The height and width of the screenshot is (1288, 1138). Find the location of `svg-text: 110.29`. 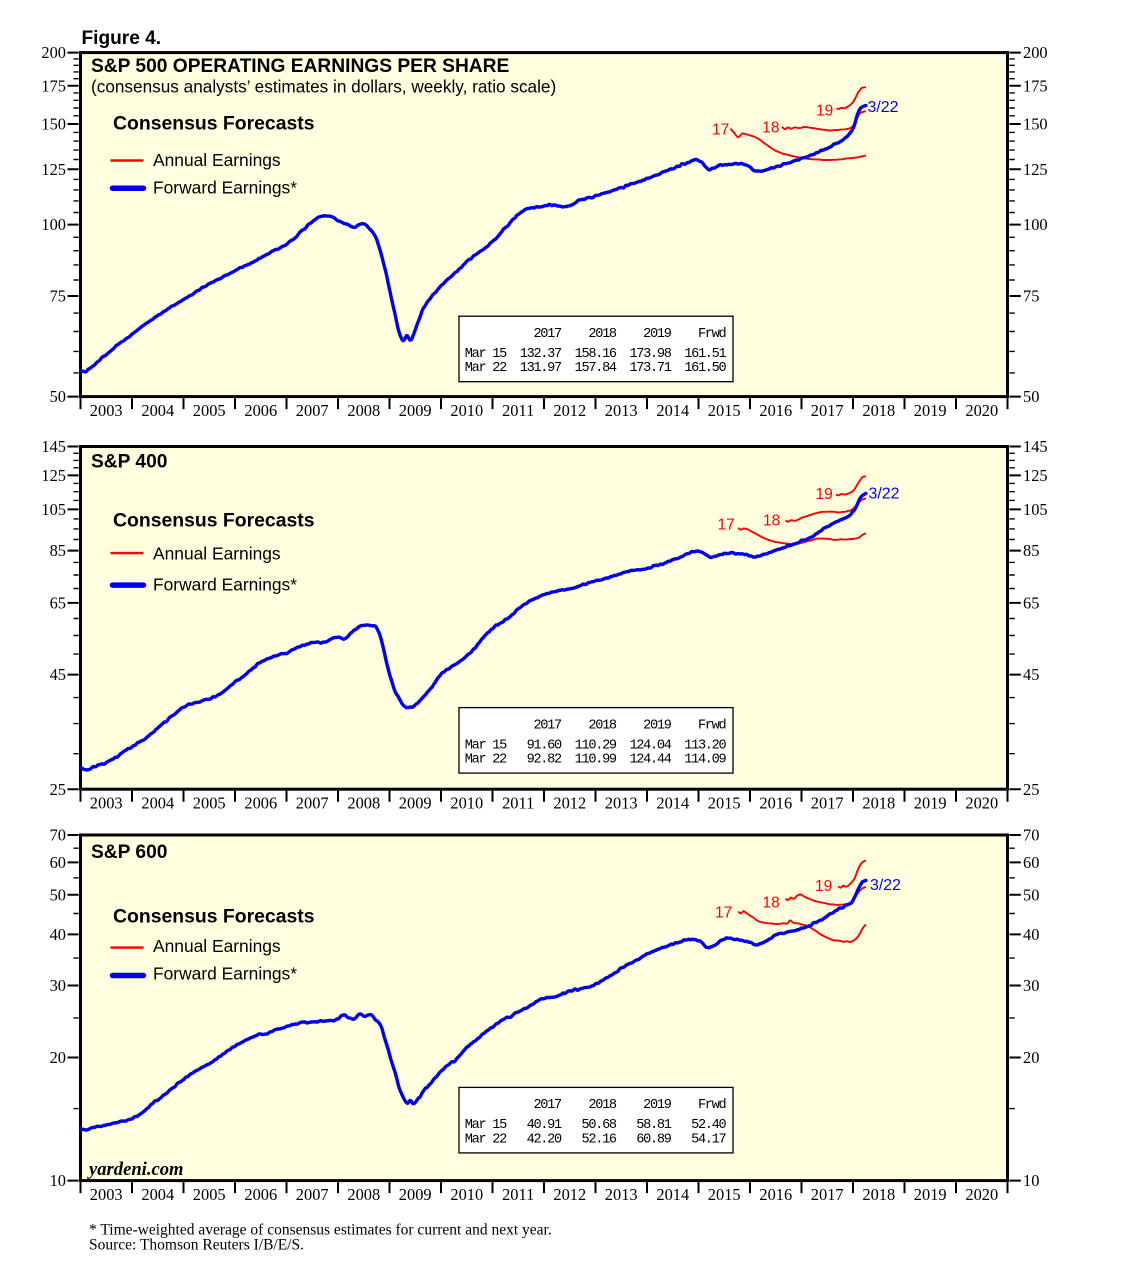

svg-text: 110.29 is located at coordinates (596, 745).